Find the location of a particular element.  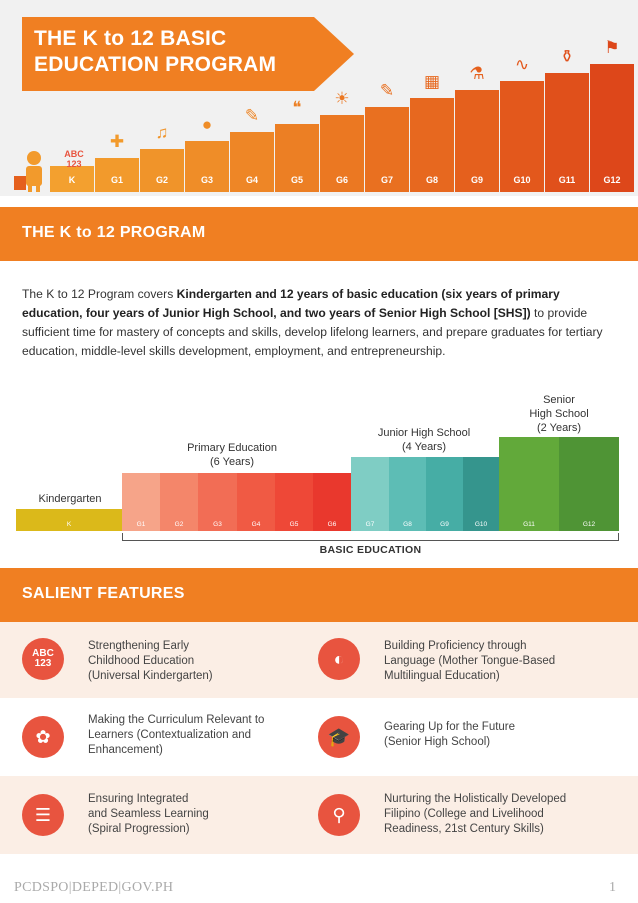

step-g6: G6 is located at coordinates (342, 153).